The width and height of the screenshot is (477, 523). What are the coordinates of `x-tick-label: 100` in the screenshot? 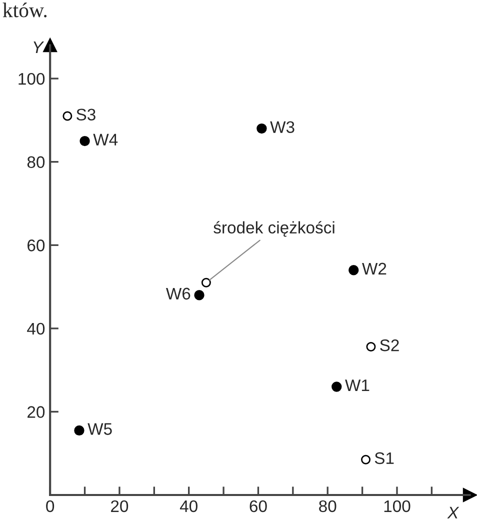 It's located at (397, 506).